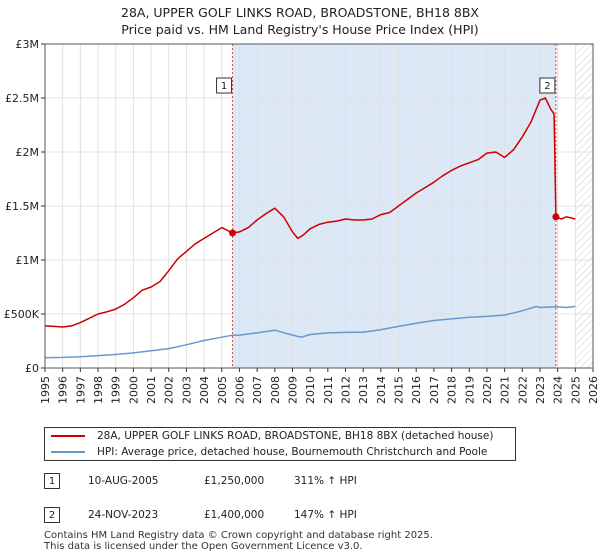  I want to click on y-tick-label: £500K, so click(22, 314).